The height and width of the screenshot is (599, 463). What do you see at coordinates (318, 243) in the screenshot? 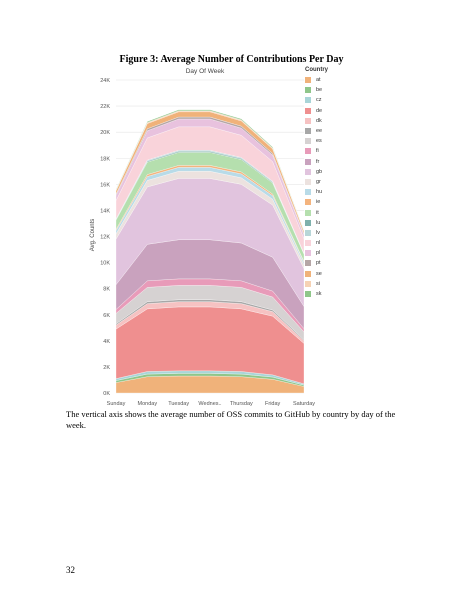
I see `legend-label: nl` at bounding box center [318, 243].